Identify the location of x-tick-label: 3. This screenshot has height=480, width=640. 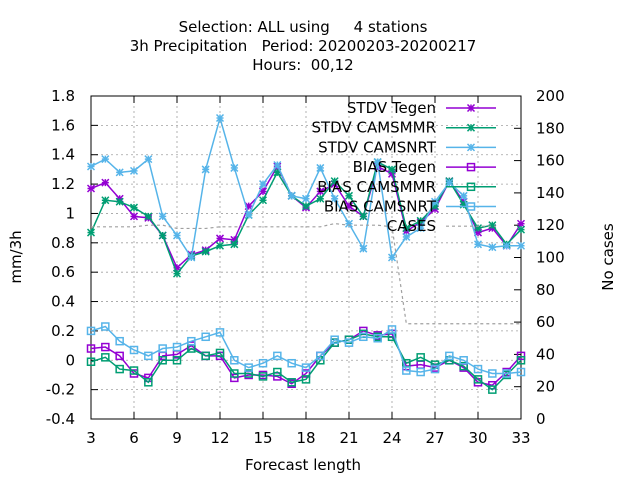
(91, 438).